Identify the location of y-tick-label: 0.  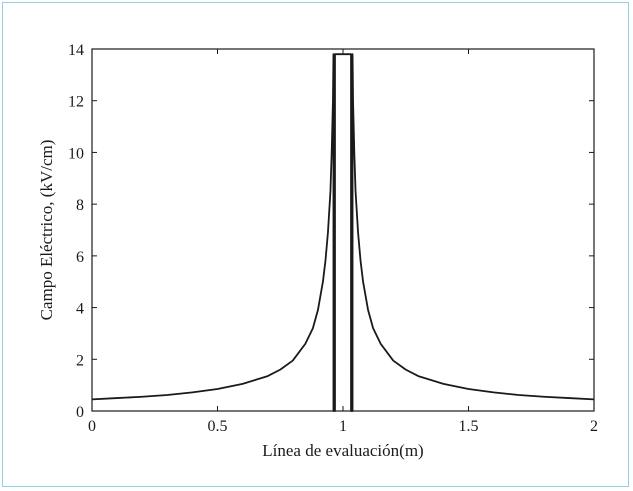
(80, 412).